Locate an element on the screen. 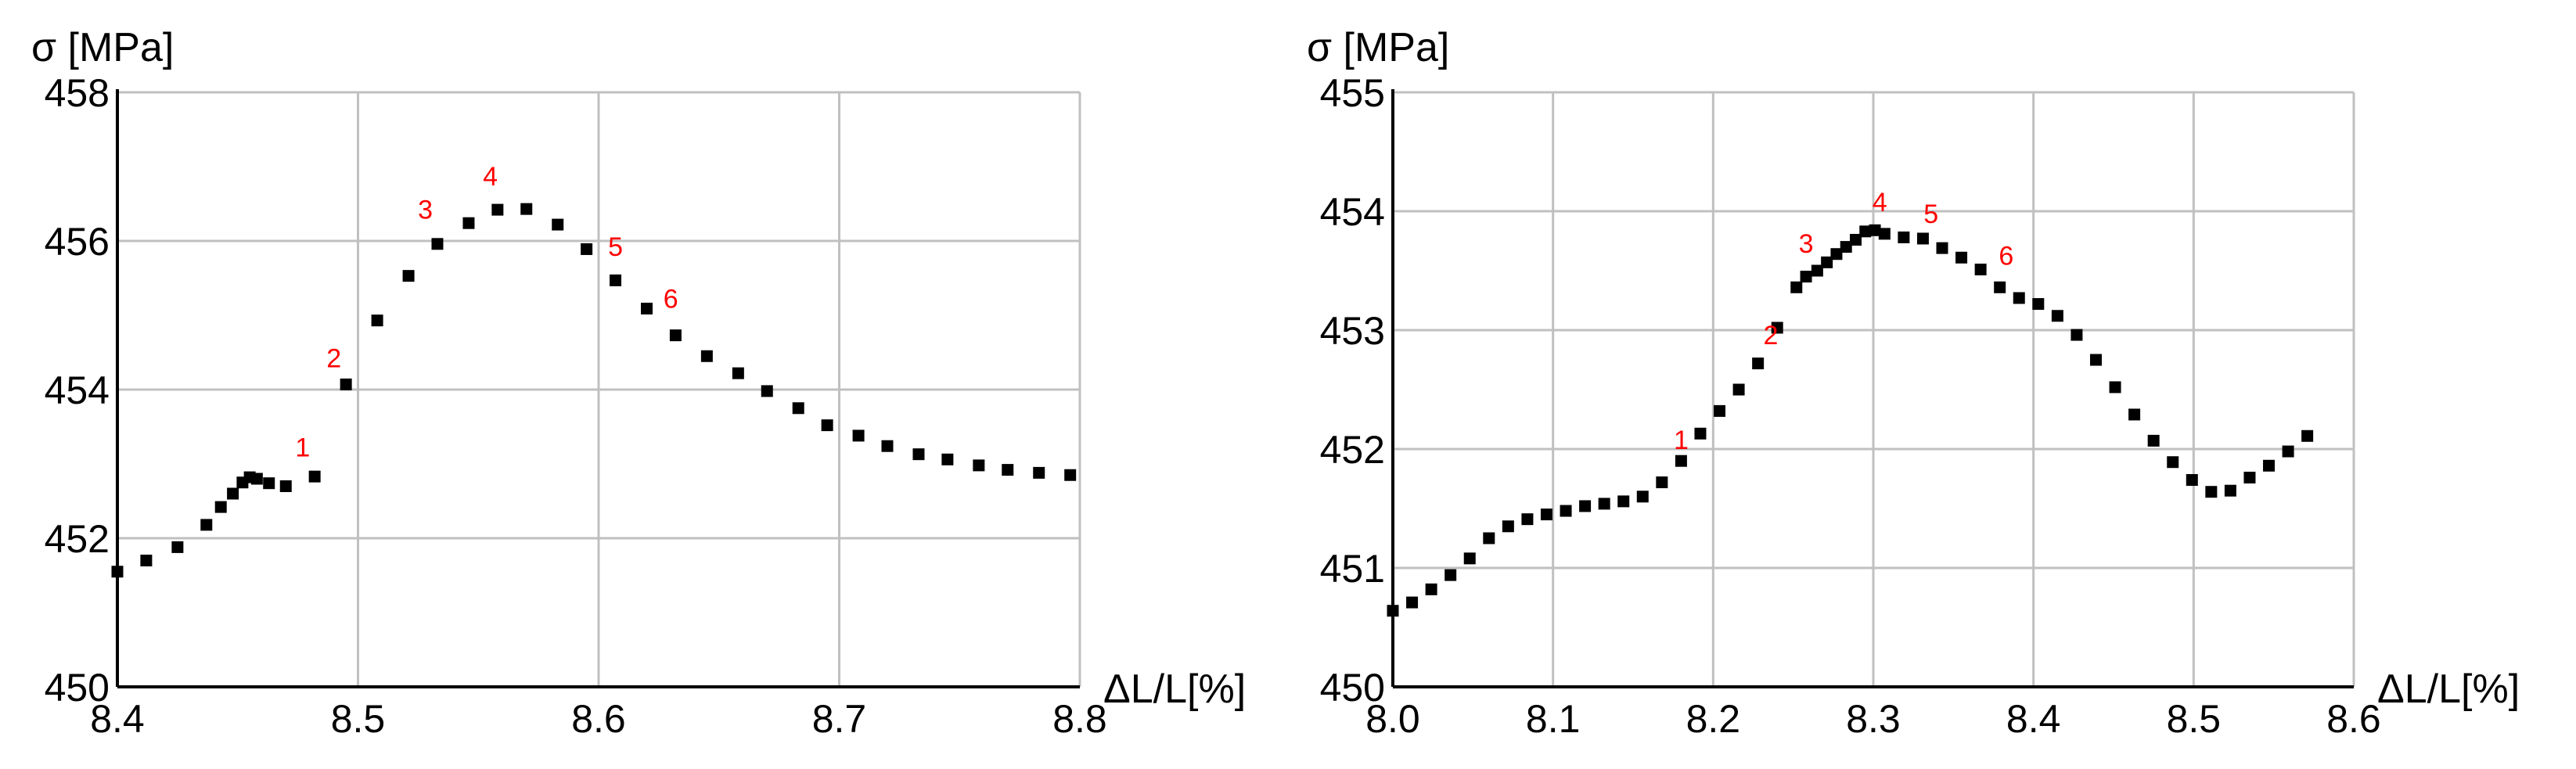 The image size is (2576, 769). x-tick-label: 8.7 is located at coordinates (840, 719).